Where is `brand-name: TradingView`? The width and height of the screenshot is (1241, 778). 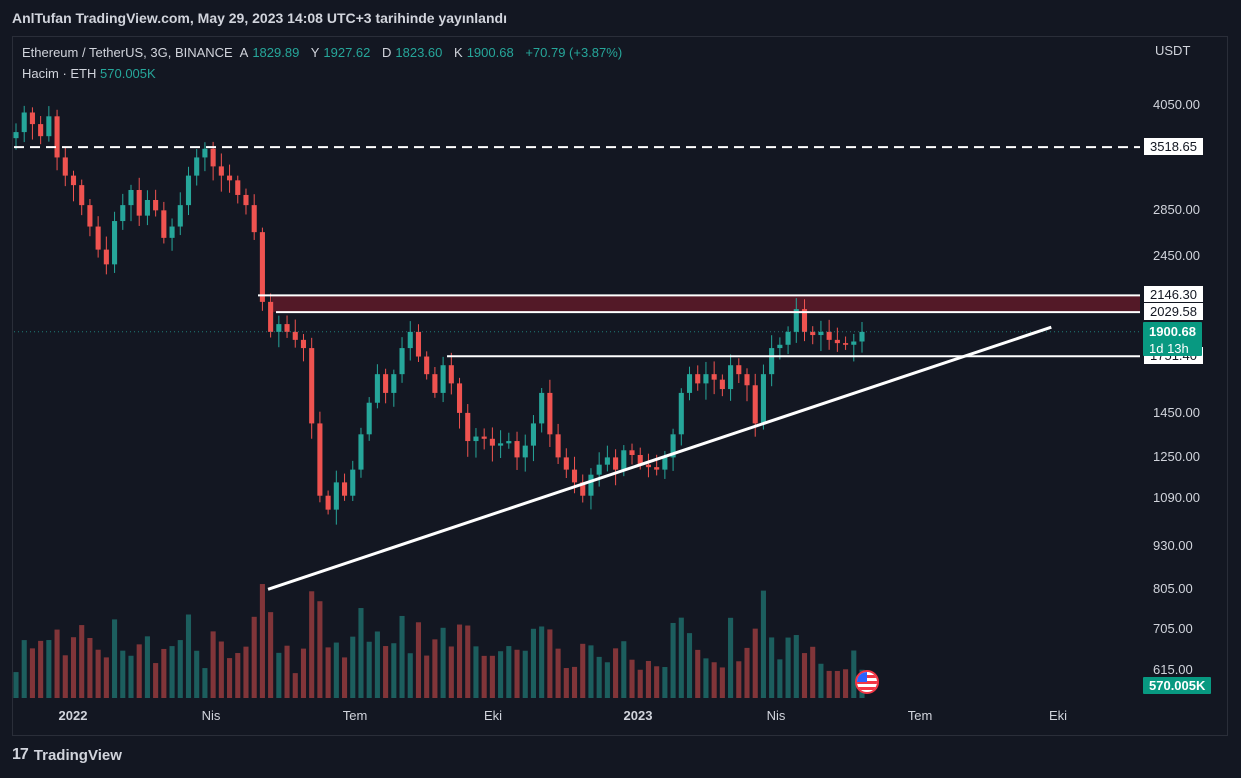
brand-name: TradingView is located at coordinates (77, 755).